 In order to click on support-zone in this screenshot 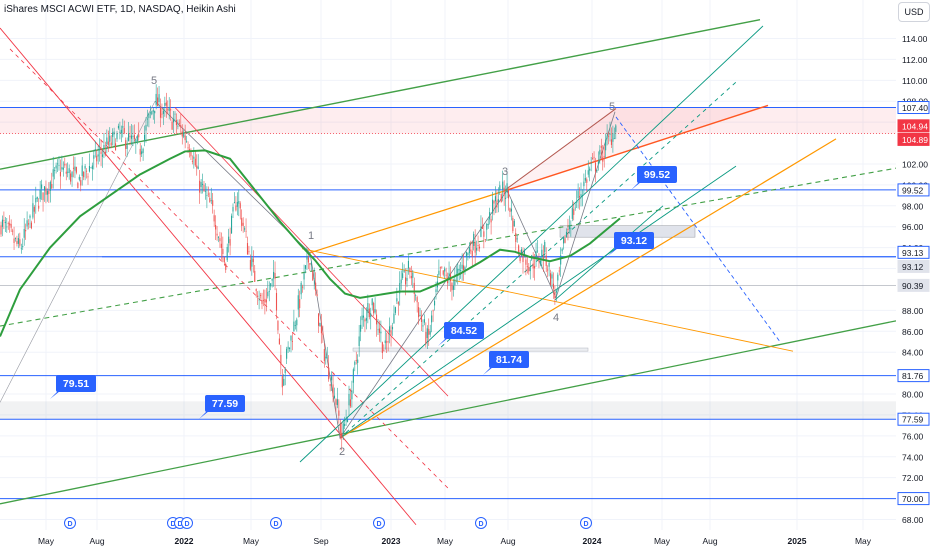, I will do `click(448, 410)`.